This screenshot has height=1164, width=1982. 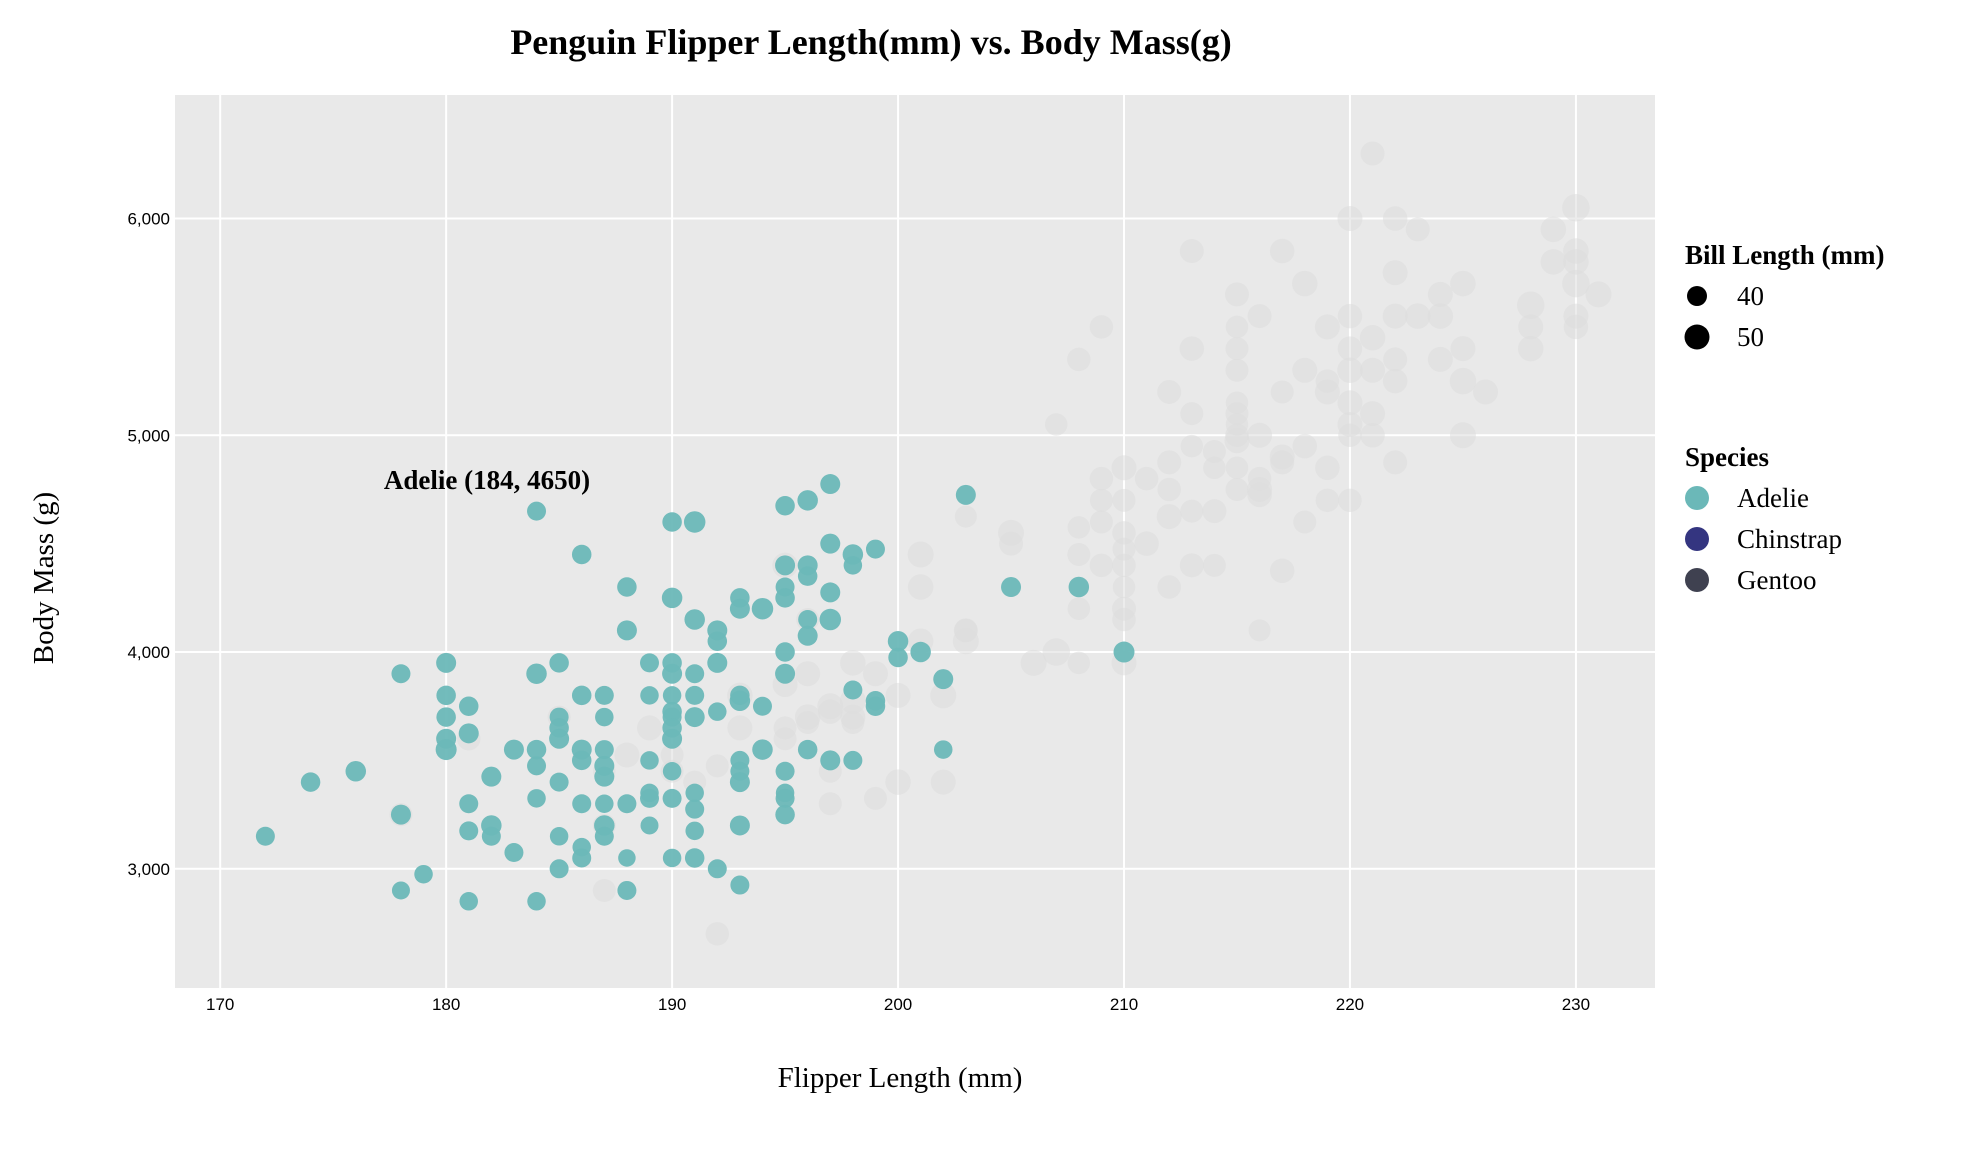 I want to click on x-axis-title: Flipper Length (mm), so click(x=900, y=1078).